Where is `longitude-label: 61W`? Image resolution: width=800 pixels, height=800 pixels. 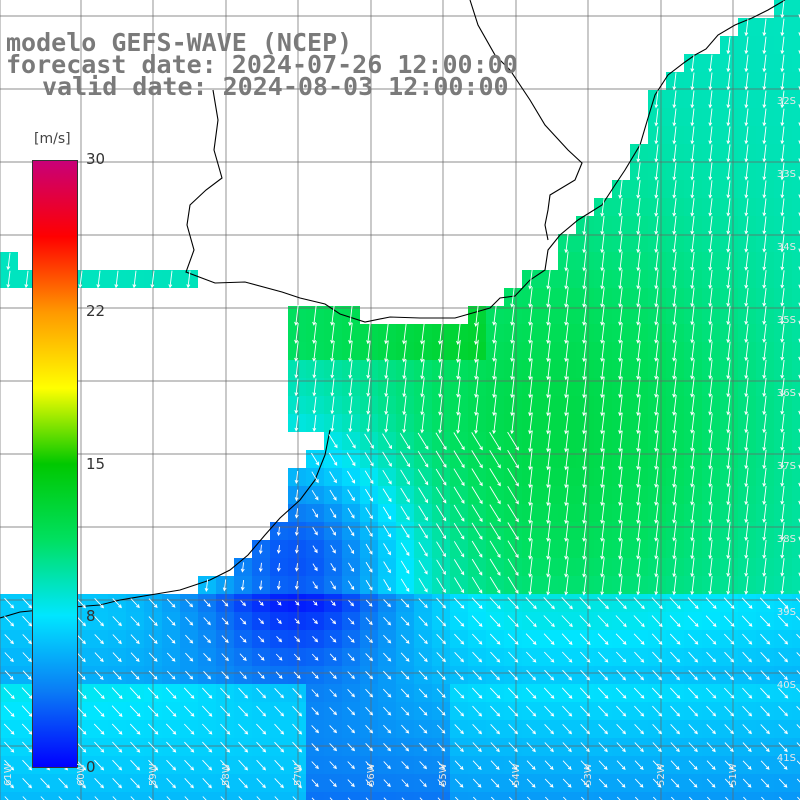 longitude-label: 61W is located at coordinates (8, 774).